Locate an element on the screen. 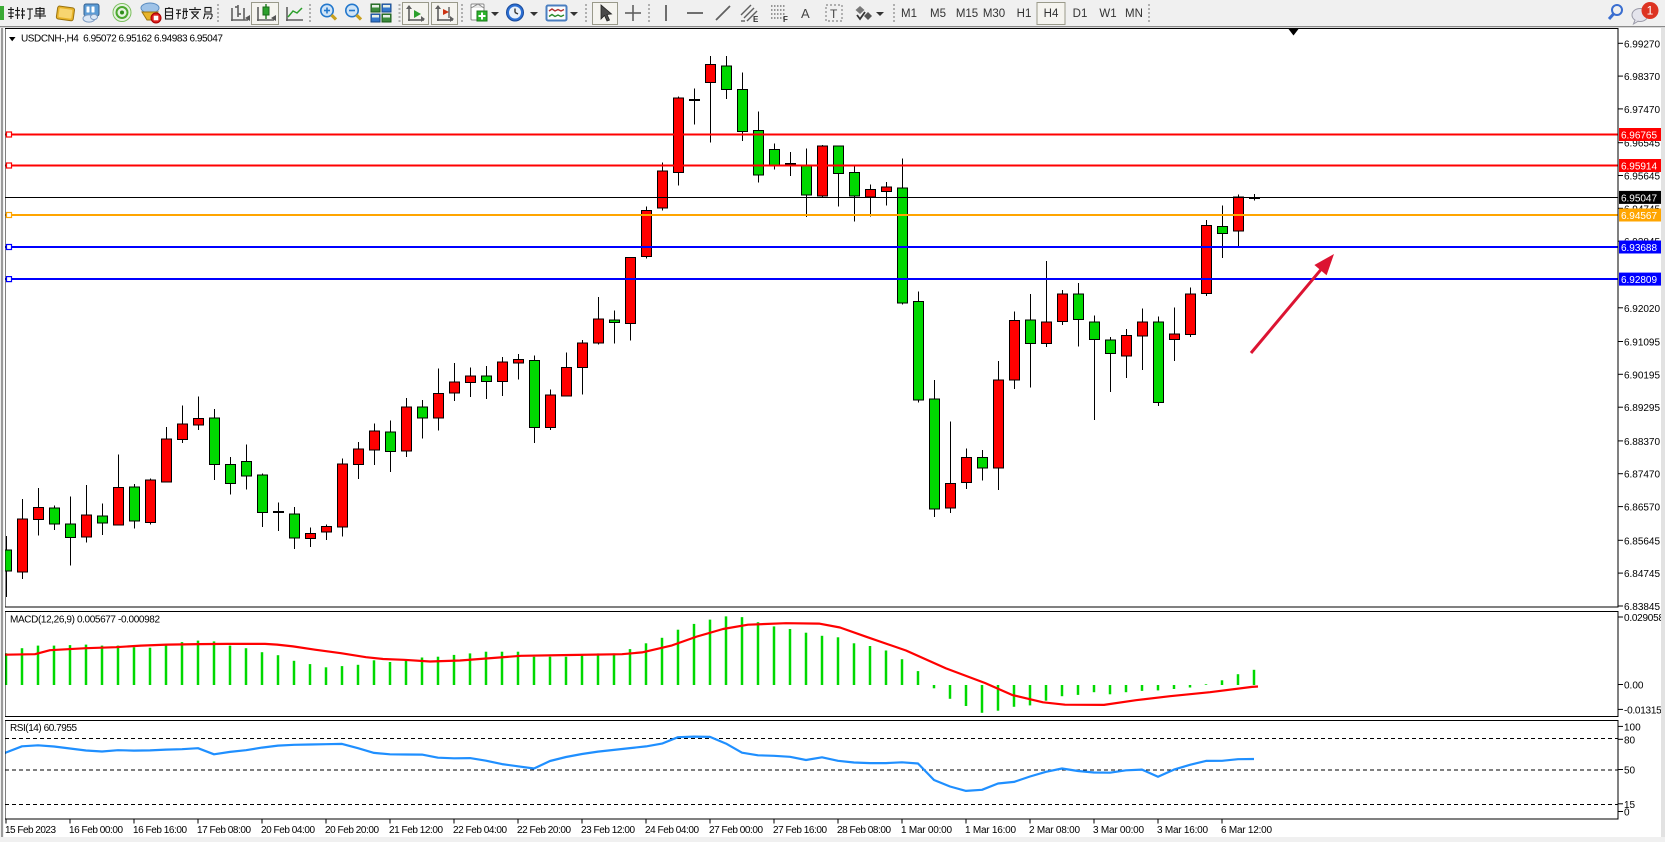  svg-text: A is located at coordinates (805, 13).